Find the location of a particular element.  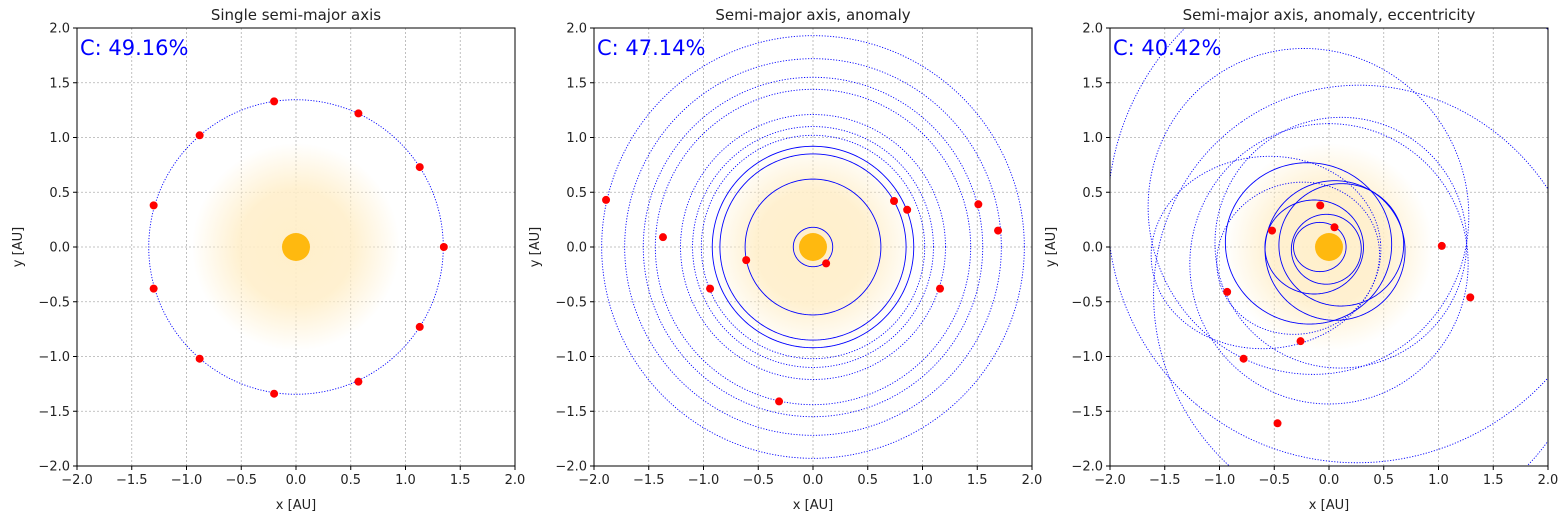

subplot-3-title: Semi-major axis, anomaly, eccentricity is located at coordinates (1329, 15).